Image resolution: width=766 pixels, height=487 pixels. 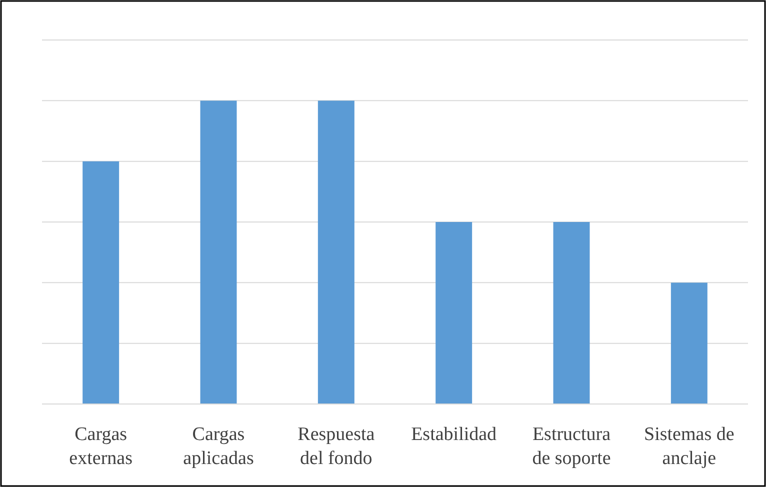 What do you see at coordinates (454, 434) in the screenshot?
I see `x-tick-label: Estabilidad` at bounding box center [454, 434].